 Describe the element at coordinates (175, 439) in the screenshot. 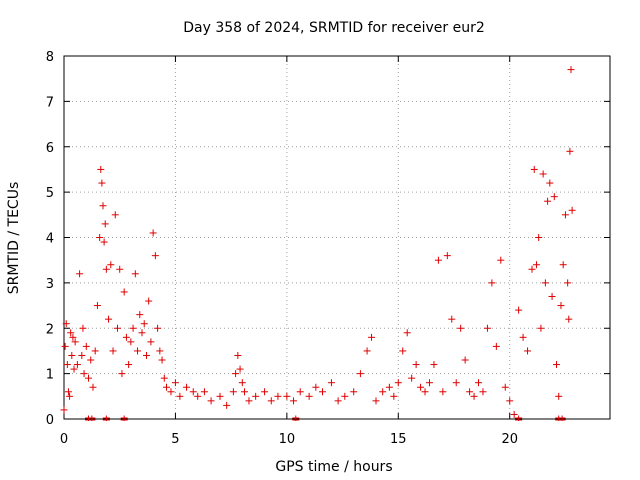

I see `x-tick-label: 5` at that location.